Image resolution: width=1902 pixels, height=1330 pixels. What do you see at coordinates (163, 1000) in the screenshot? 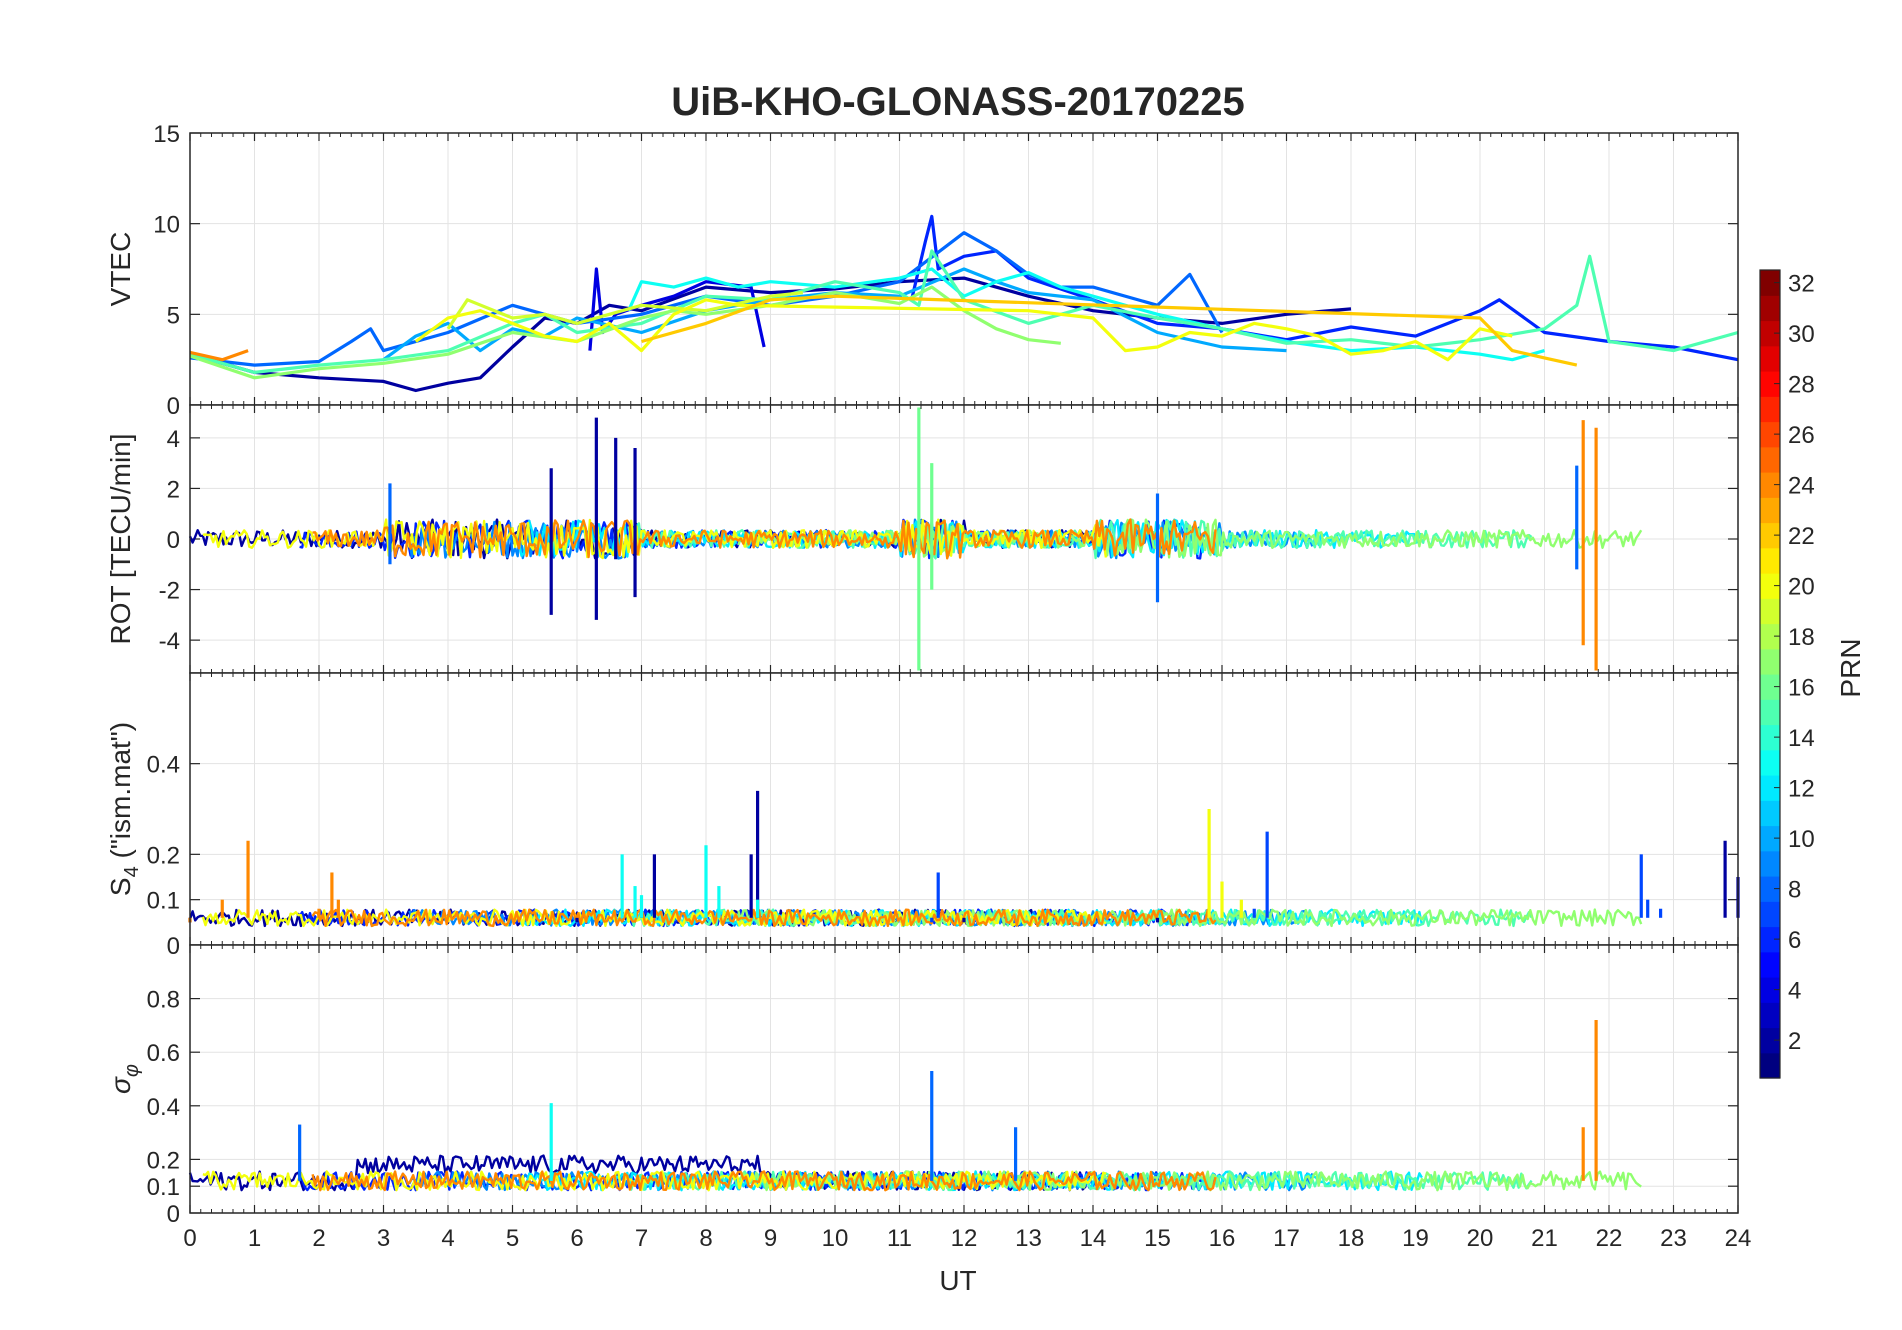
I see `y-tick-label: 0.8` at bounding box center [163, 1000].